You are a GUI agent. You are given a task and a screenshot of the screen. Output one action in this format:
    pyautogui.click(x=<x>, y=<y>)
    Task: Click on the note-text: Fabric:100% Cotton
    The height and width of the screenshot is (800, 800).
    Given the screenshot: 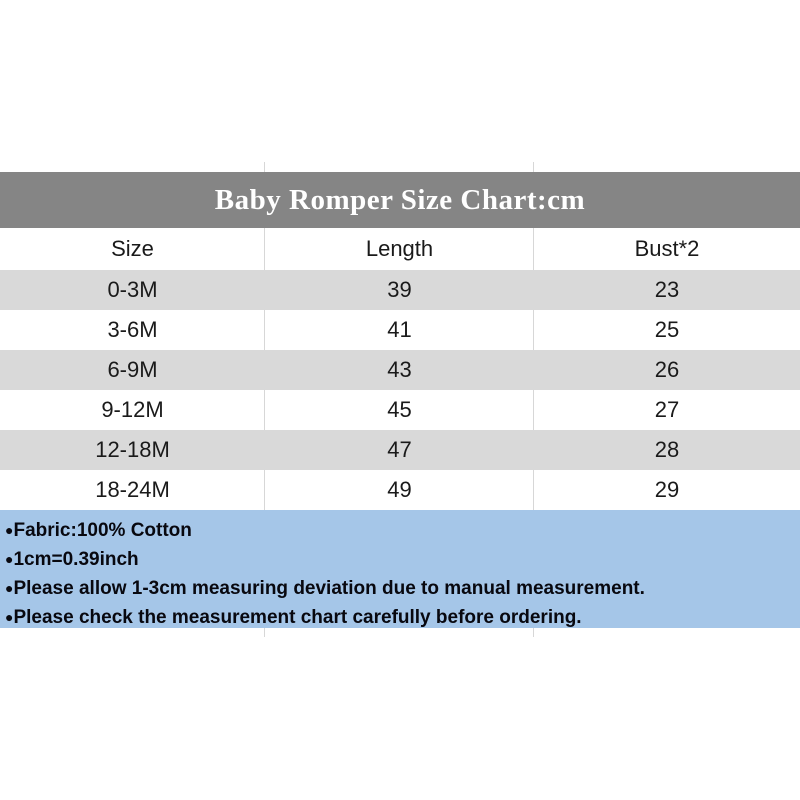 What is the action you would take?
    pyautogui.click(x=102, y=530)
    